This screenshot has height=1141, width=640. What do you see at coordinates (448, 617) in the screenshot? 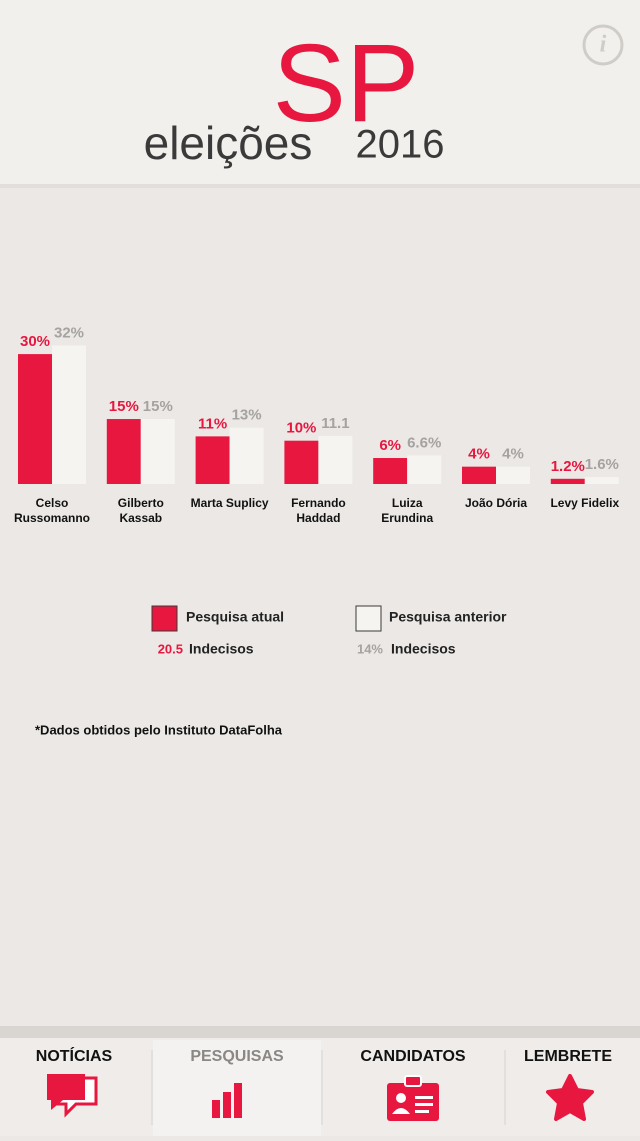
I see `legend-label: Pesquisa anterior` at bounding box center [448, 617].